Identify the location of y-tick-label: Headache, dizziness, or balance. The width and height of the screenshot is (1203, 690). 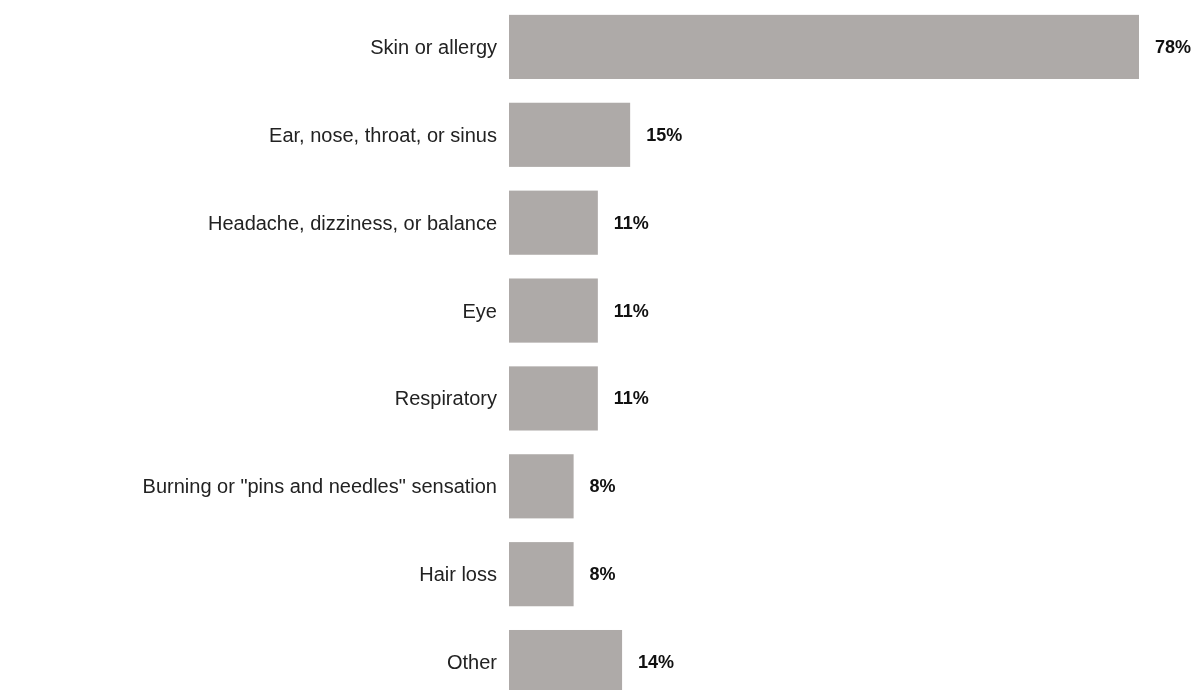
(352, 222).